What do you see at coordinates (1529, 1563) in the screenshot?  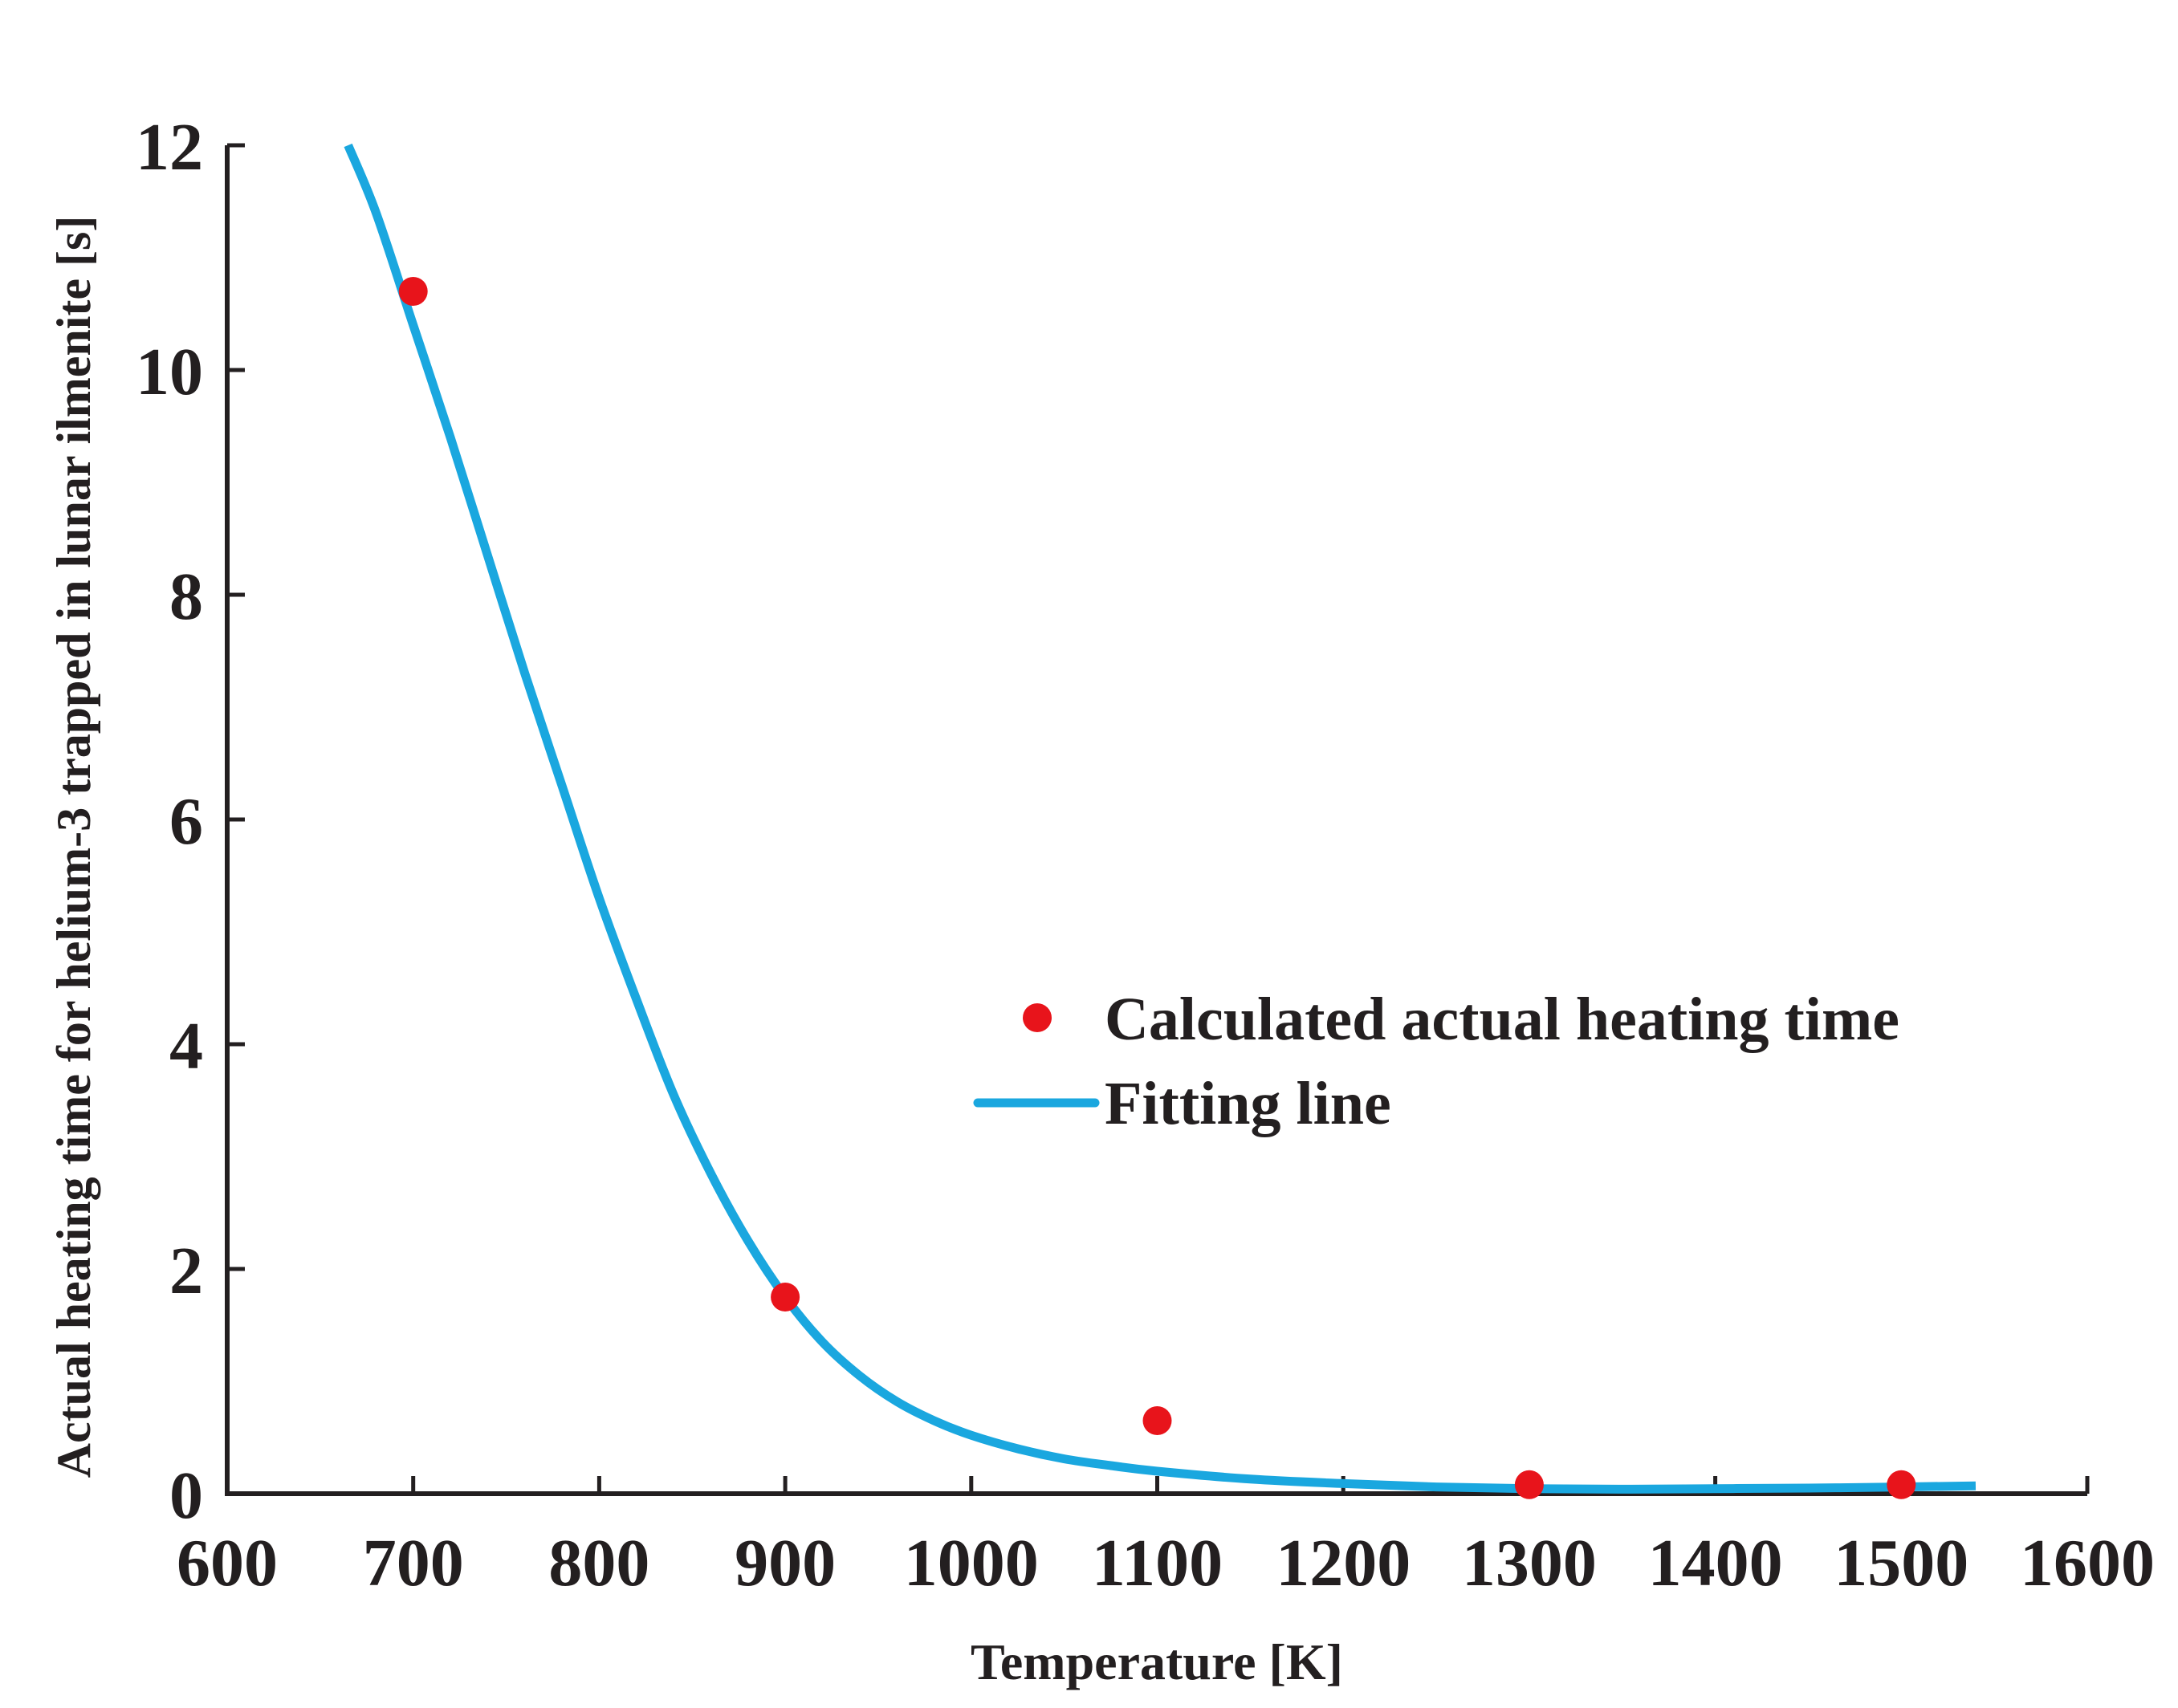 I see `x-tick-label: 1300` at bounding box center [1529, 1563].